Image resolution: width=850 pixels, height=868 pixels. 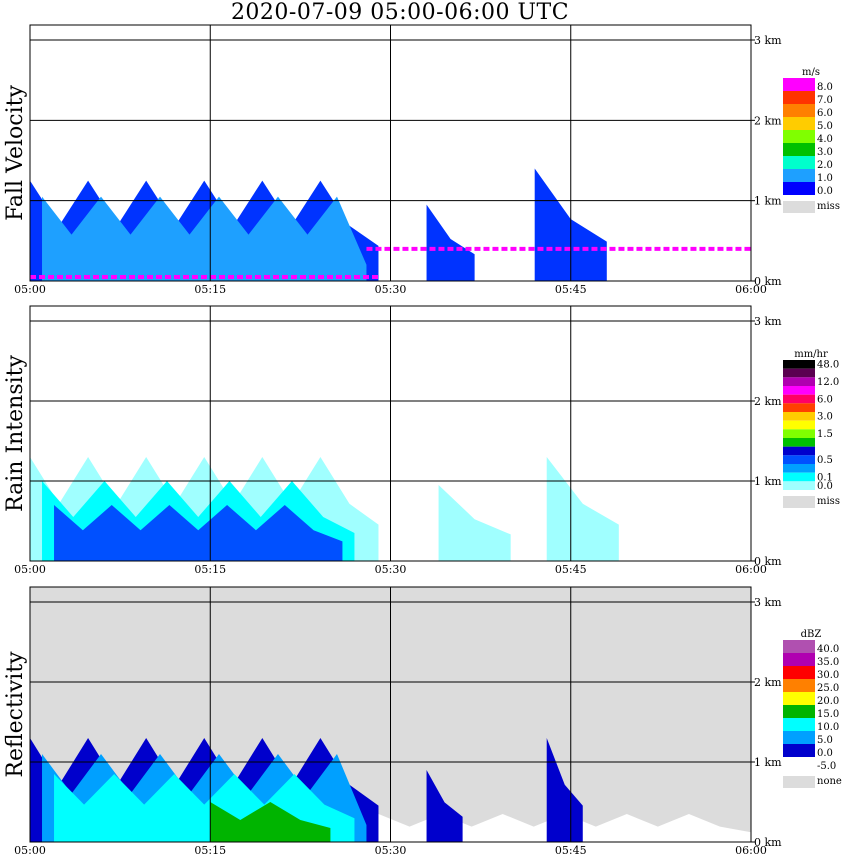 I want to click on legend-label: 8.0, so click(x=825, y=87).